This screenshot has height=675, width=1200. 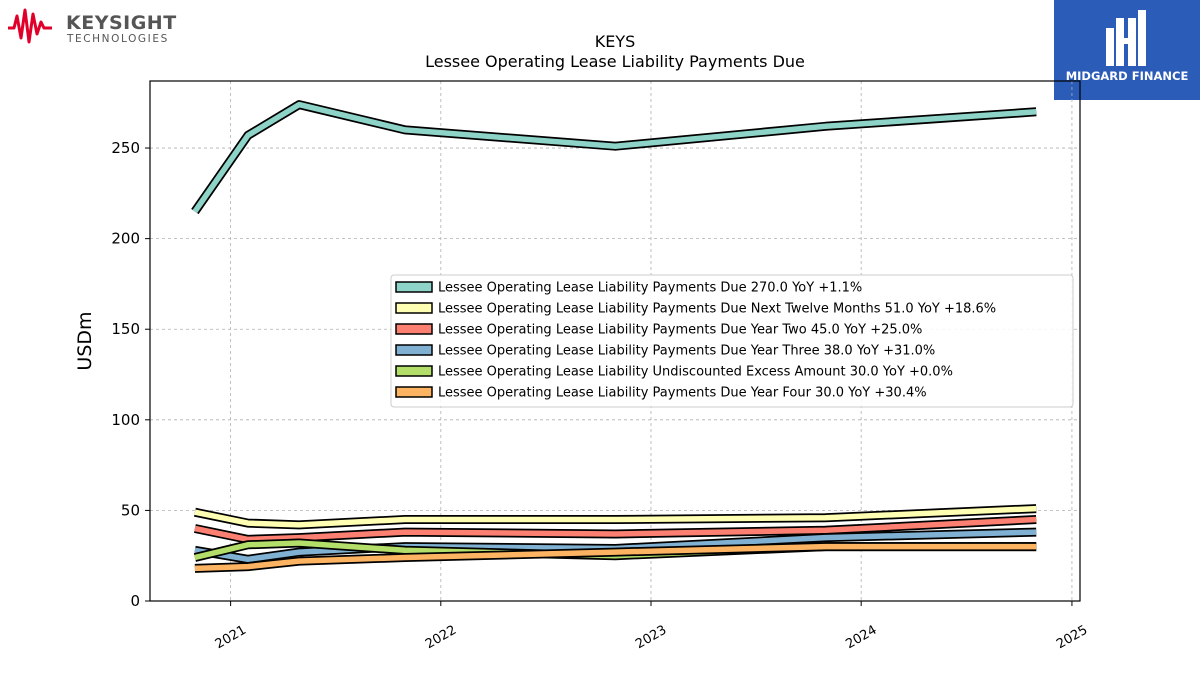 I want to click on x-tick-label: 2021, so click(x=231, y=638).